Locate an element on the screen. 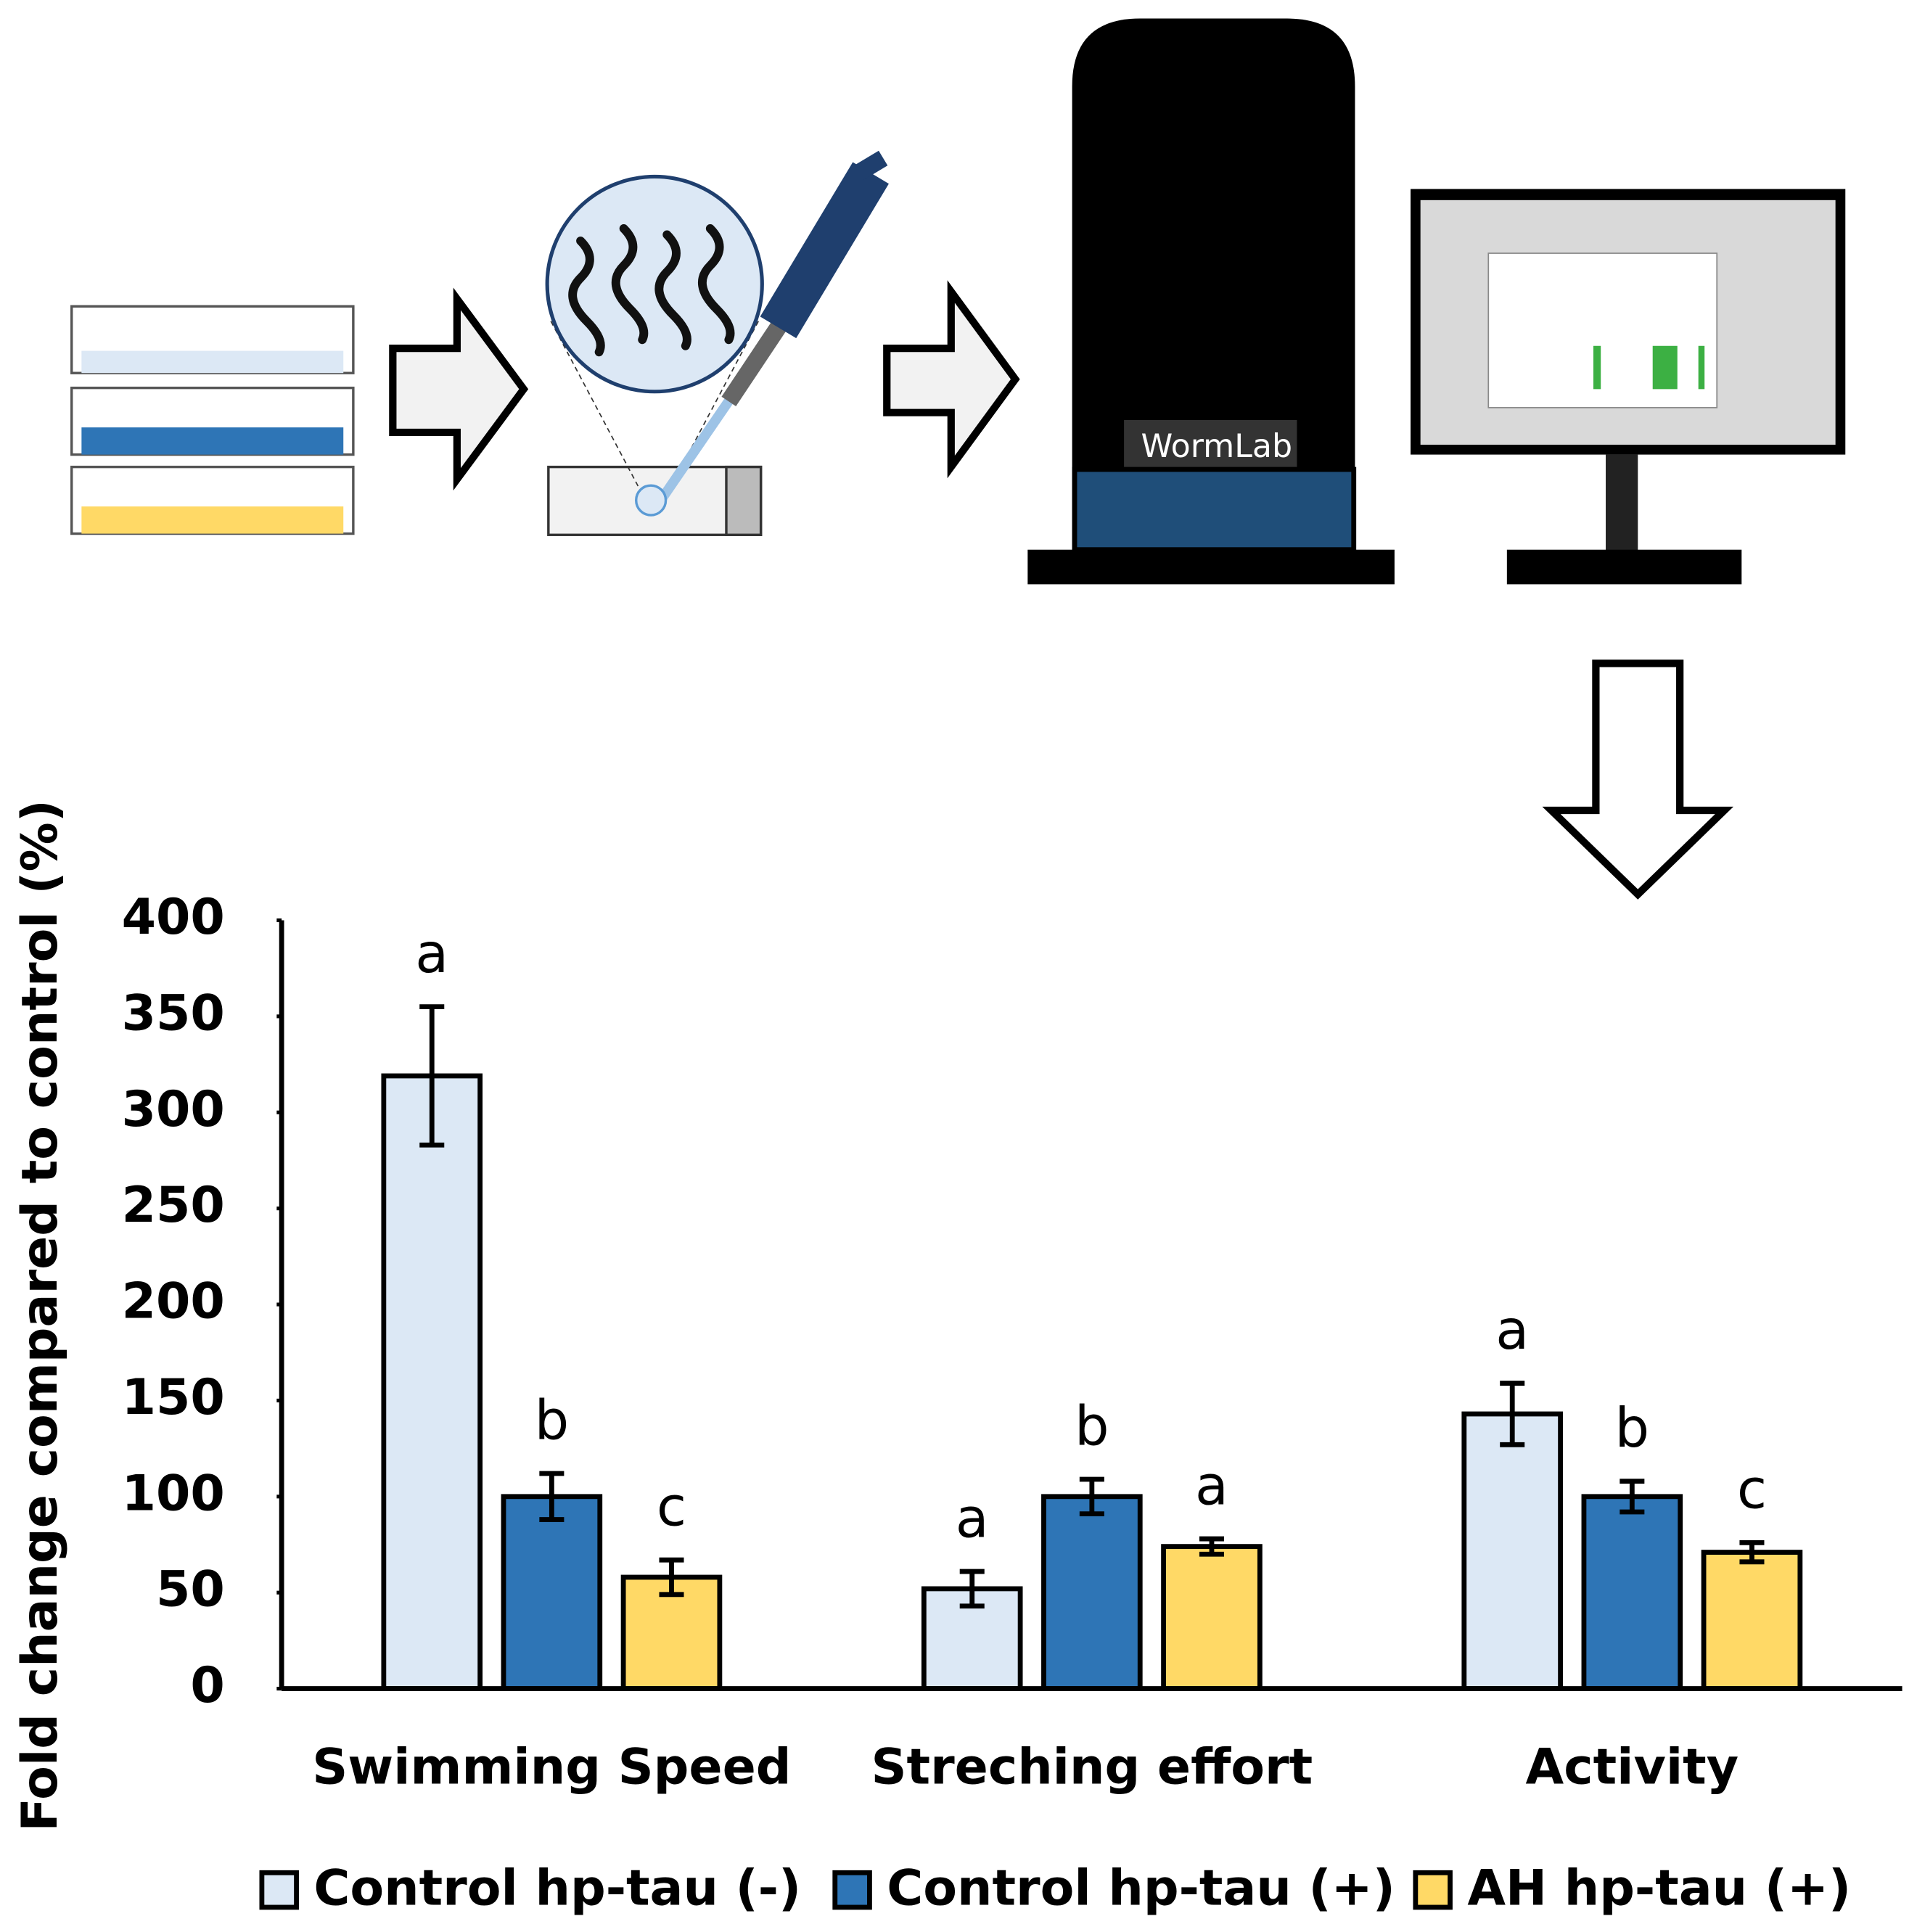  y-axis-label: Fold change compared to control (%) is located at coordinates (40, 1315).